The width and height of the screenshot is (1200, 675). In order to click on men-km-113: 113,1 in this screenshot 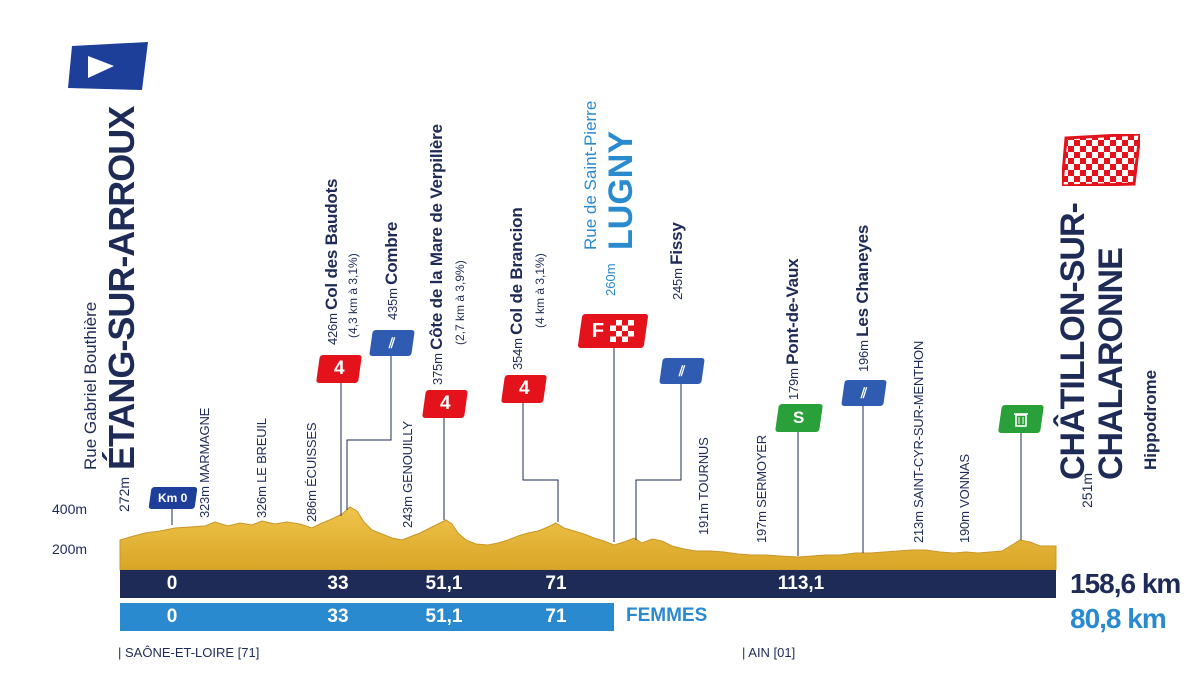, I will do `click(801, 583)`.